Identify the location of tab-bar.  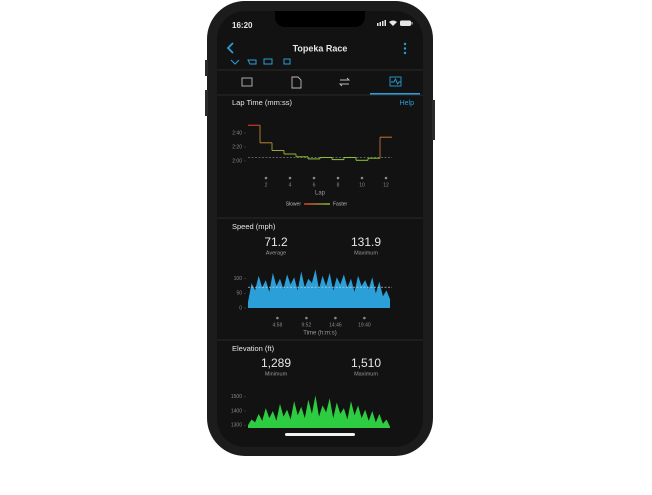
(321, 82).